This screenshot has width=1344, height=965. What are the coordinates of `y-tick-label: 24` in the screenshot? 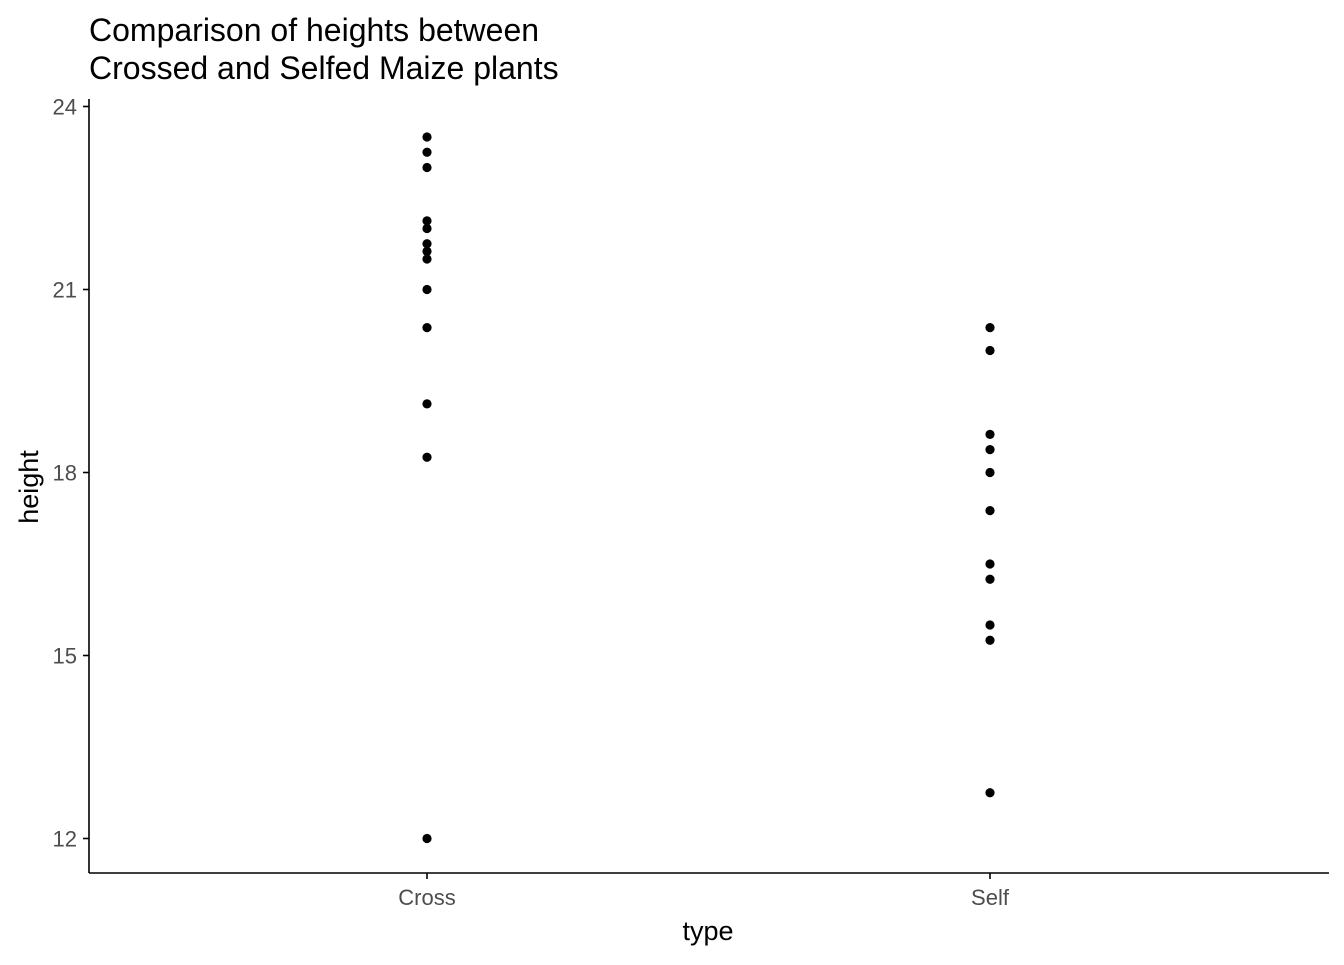 It's located at (65, 107).